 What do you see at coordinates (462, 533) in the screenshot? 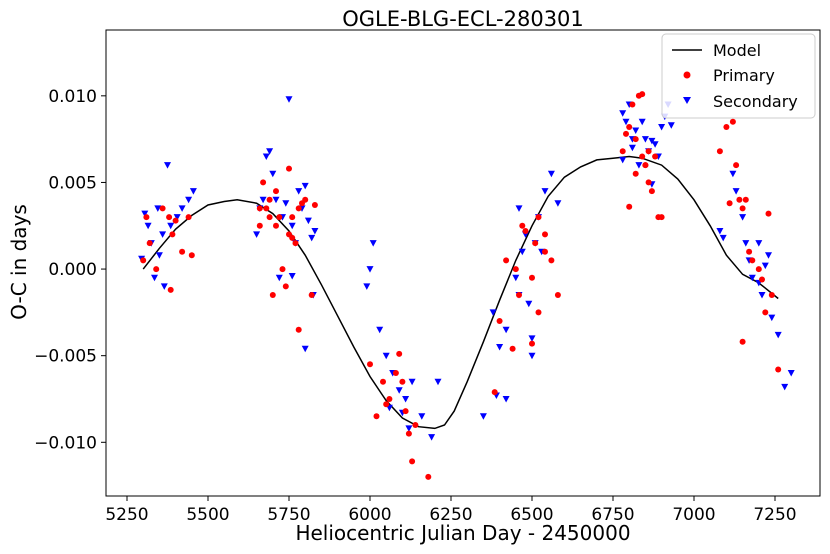
I see `x-axis-label: Heliocentric Julian Day - 2450000` at bounding box center [462, 533].